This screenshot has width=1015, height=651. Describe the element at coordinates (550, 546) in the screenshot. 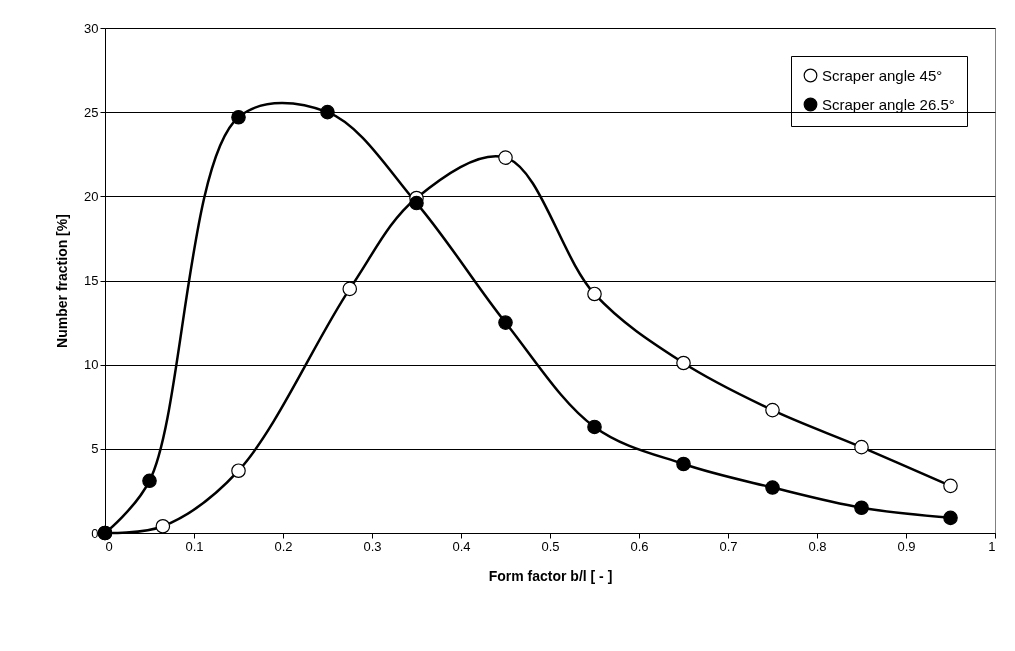

I see `x-tick-label: 0.5` at that location.